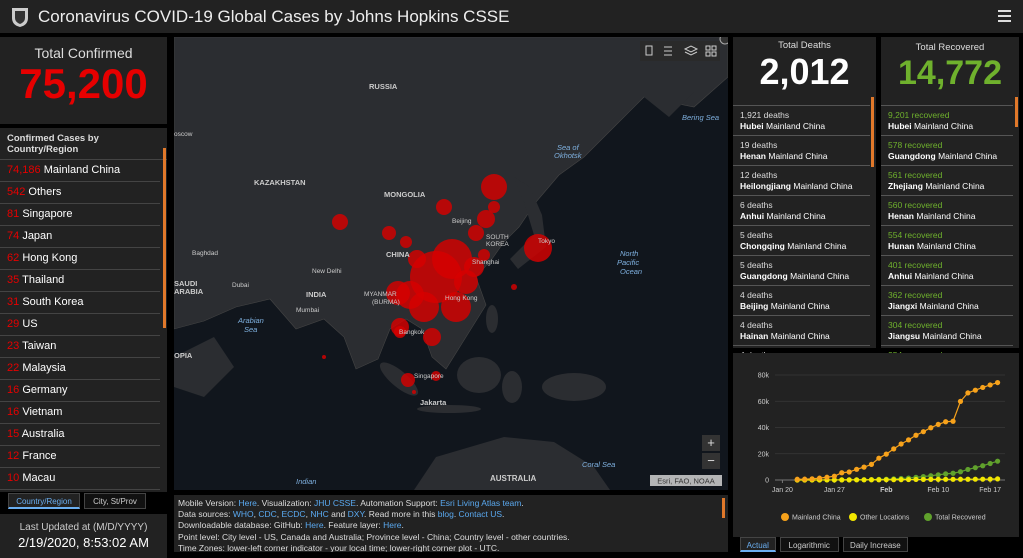  Describe the element at coordinates (44, 501) in the screenshot. I see `tab: Country/Region` at that location.